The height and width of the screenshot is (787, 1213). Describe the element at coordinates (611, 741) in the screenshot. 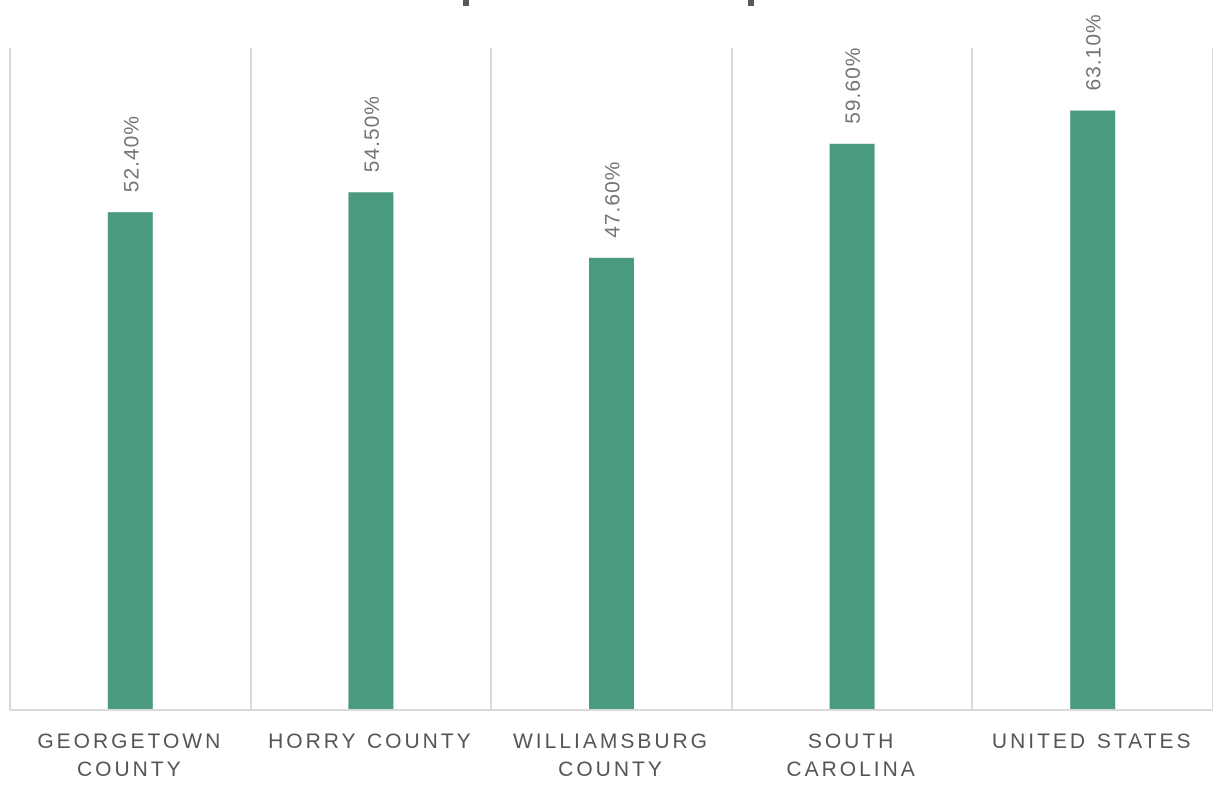

I see `category-label: WILLIAMSBURG` at that location.